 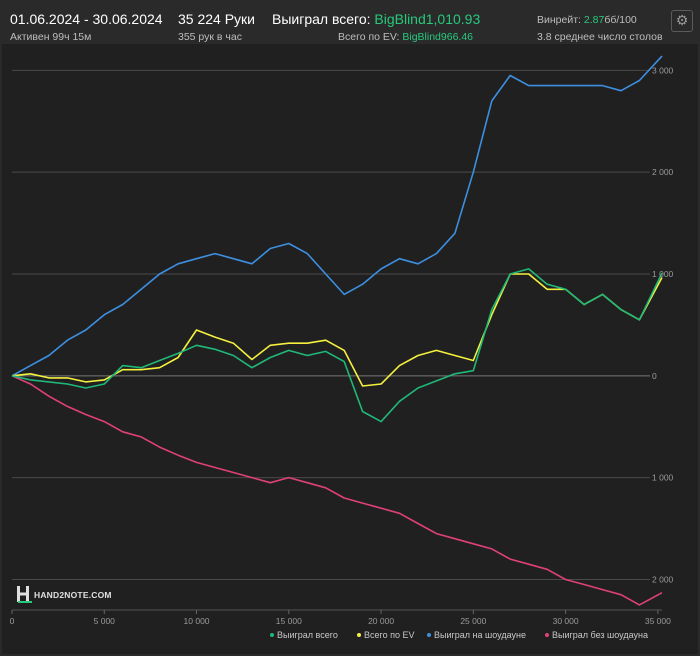 I want to click on winrate-value: 2.87, so click(x=594, y=20).